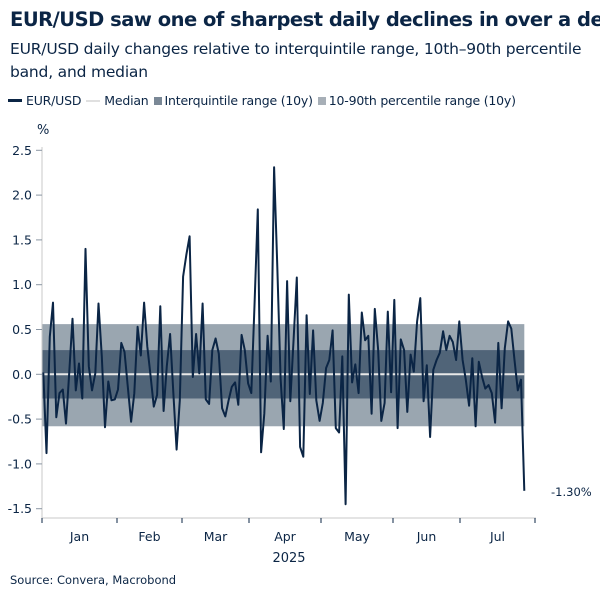  I want to click on y-tick-label: 0.5, so click(22, 329).